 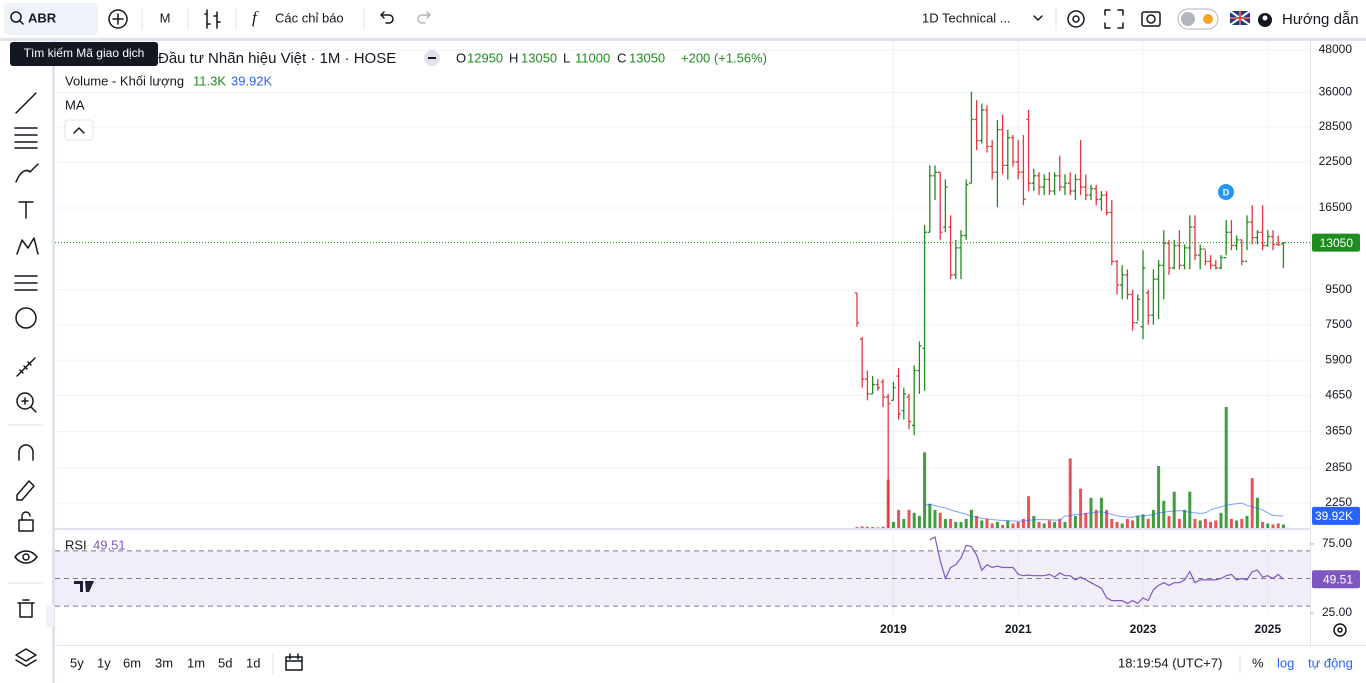 I want to click on legend-collapse, so click(x=79, y=130).